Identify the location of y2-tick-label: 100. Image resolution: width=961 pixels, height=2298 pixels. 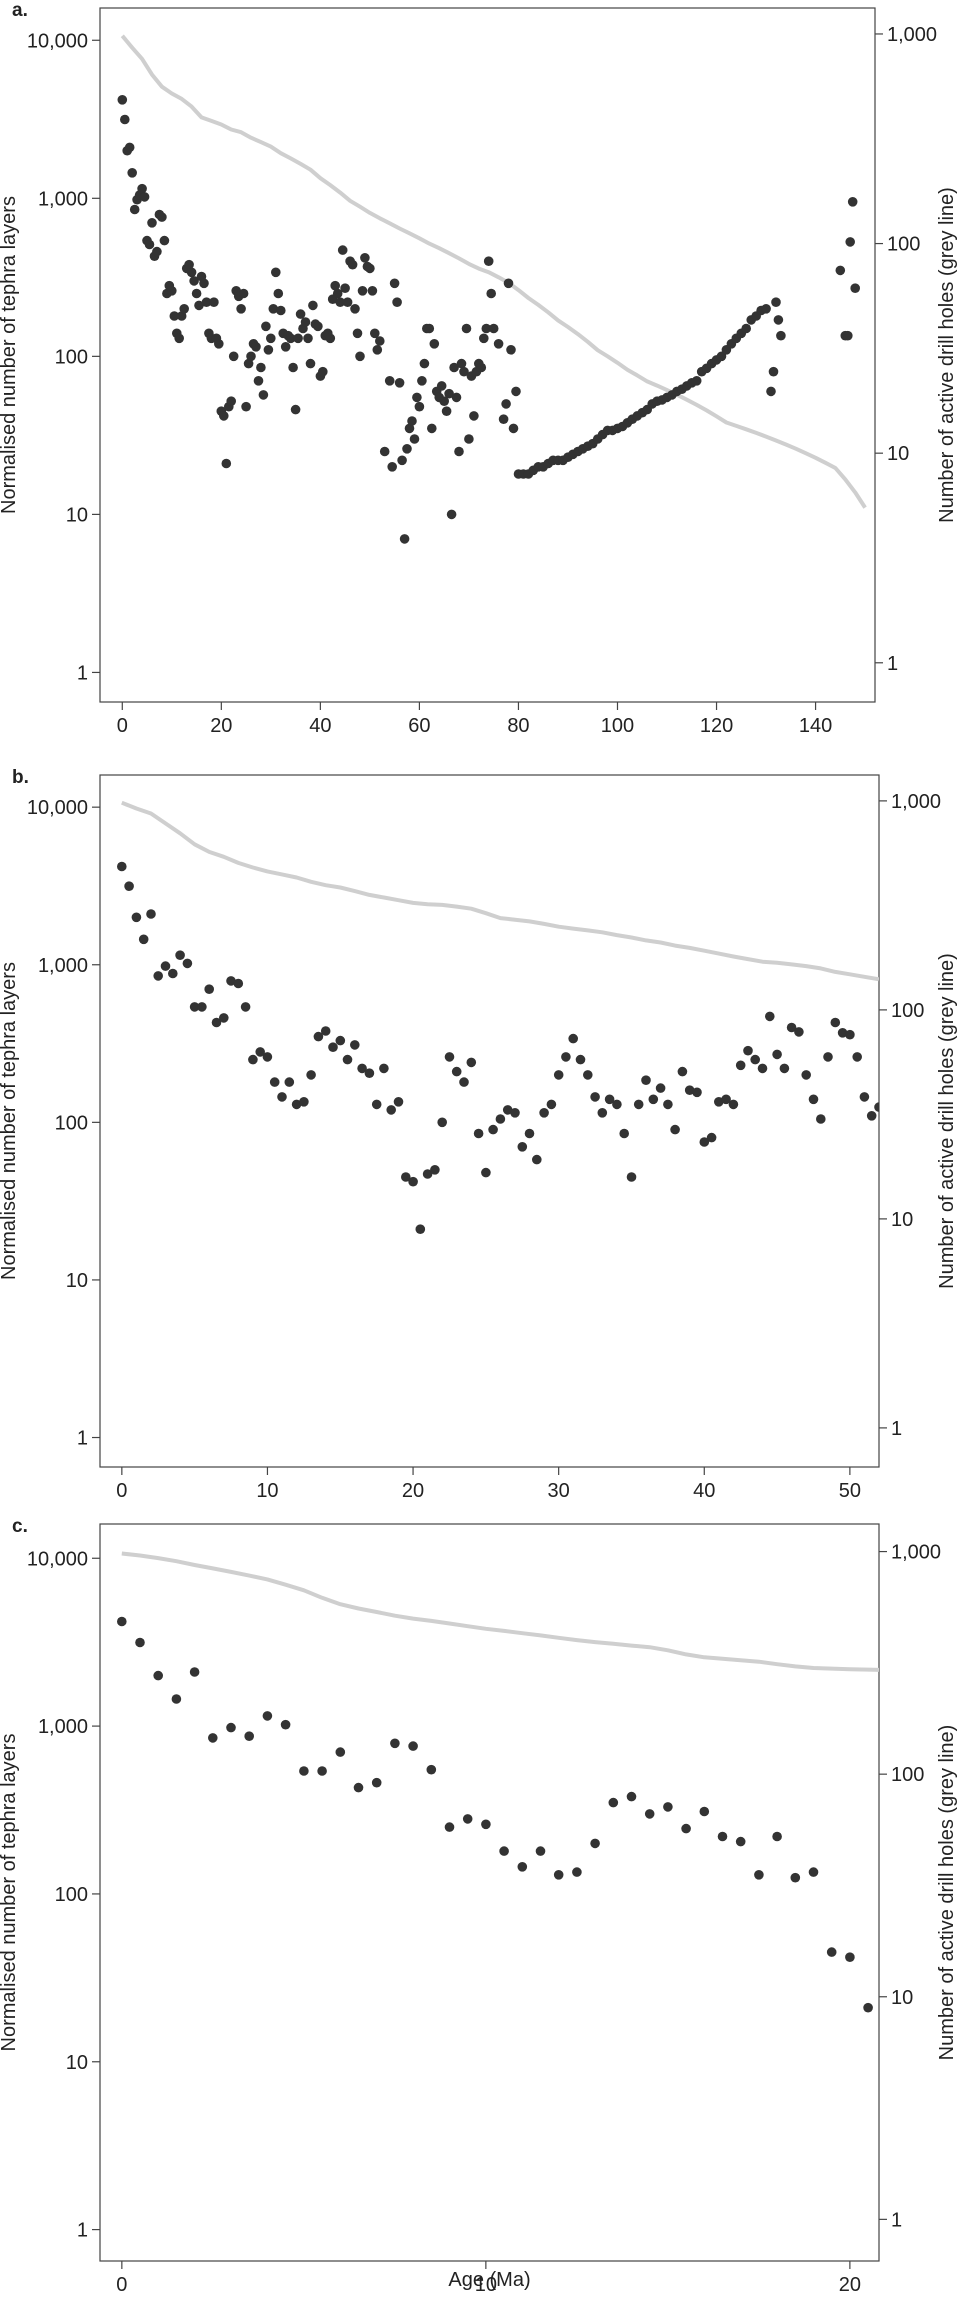
(907, 1011).